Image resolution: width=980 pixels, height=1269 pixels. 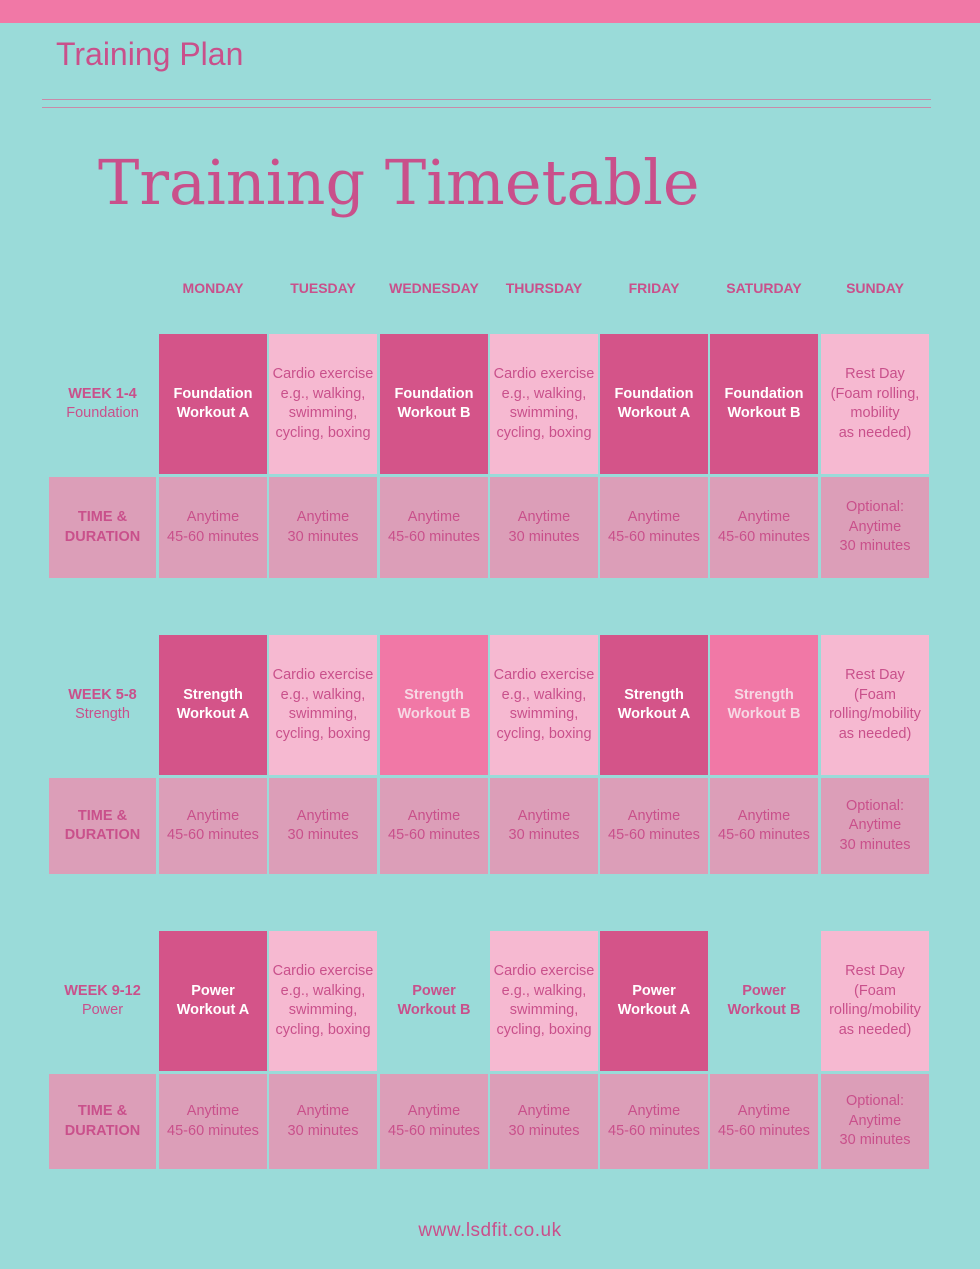 I want to click on workout-line: mobility, so click(x=875, y=413).